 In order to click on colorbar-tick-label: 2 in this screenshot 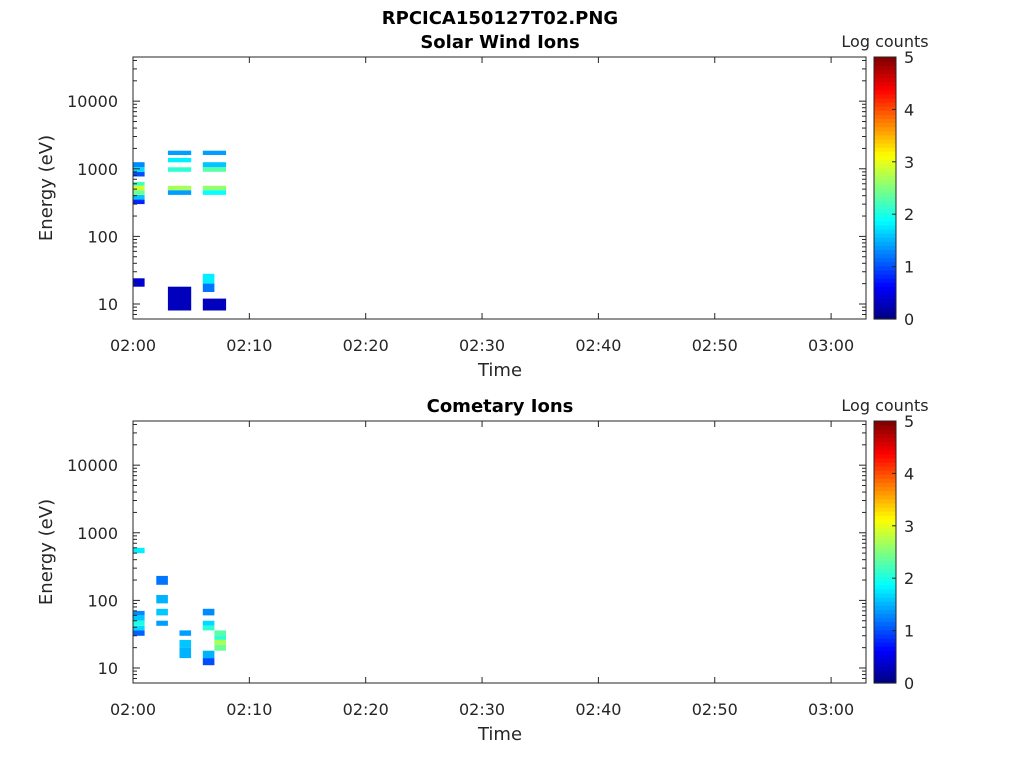, I will do `click(909, 214)`.